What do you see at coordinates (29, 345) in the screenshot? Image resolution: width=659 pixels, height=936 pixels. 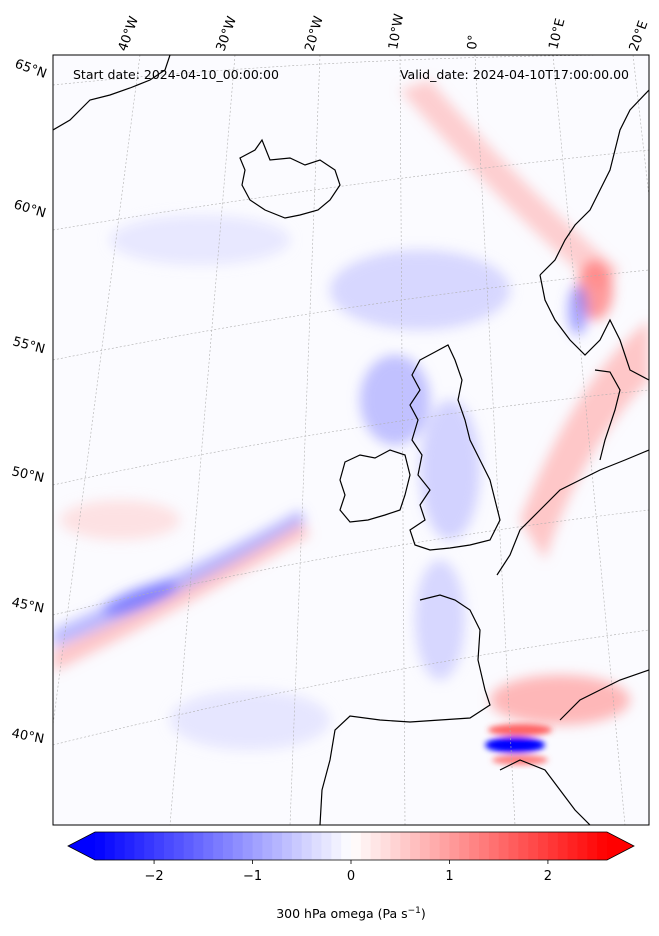 I see `lat-label-55n: 55°N` at bounding box center [29, 345].